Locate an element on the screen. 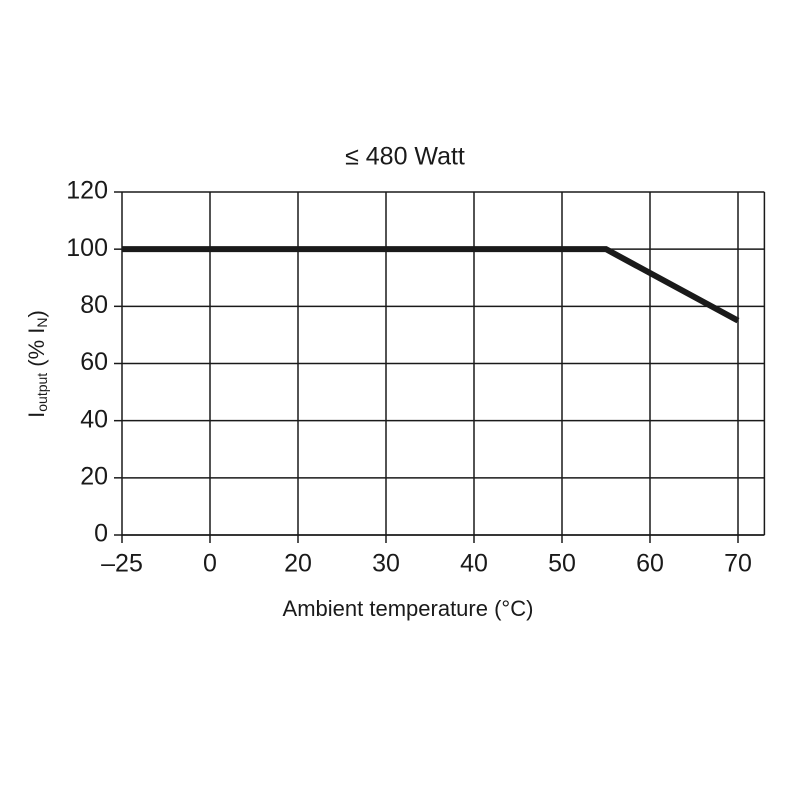  series-line is located at coordinates (431, 285).